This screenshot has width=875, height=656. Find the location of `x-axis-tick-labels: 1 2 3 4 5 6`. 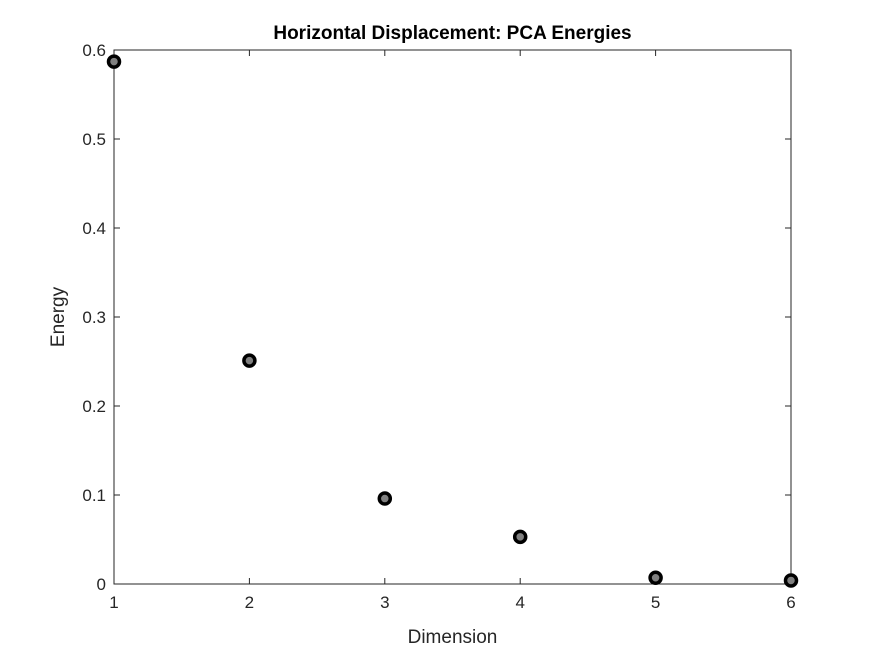

x-axis-tick-labels: 1 2 3 4 5 6 is located at coordinates (452, 602).